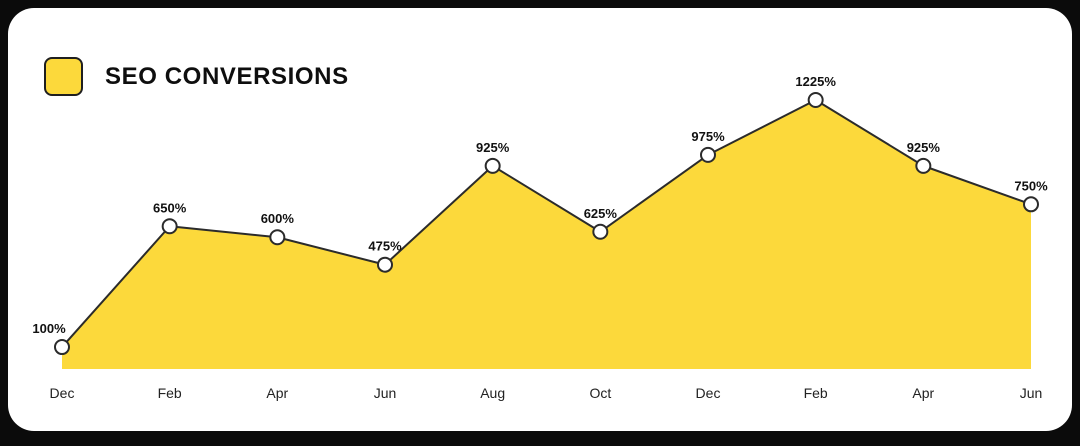 The height and width of the screenshot is (446, 1080). What do you see at coordinates (170, 207) in the screenshot?
I see `data-point-label: 650%` at bounding box center [170, 207].